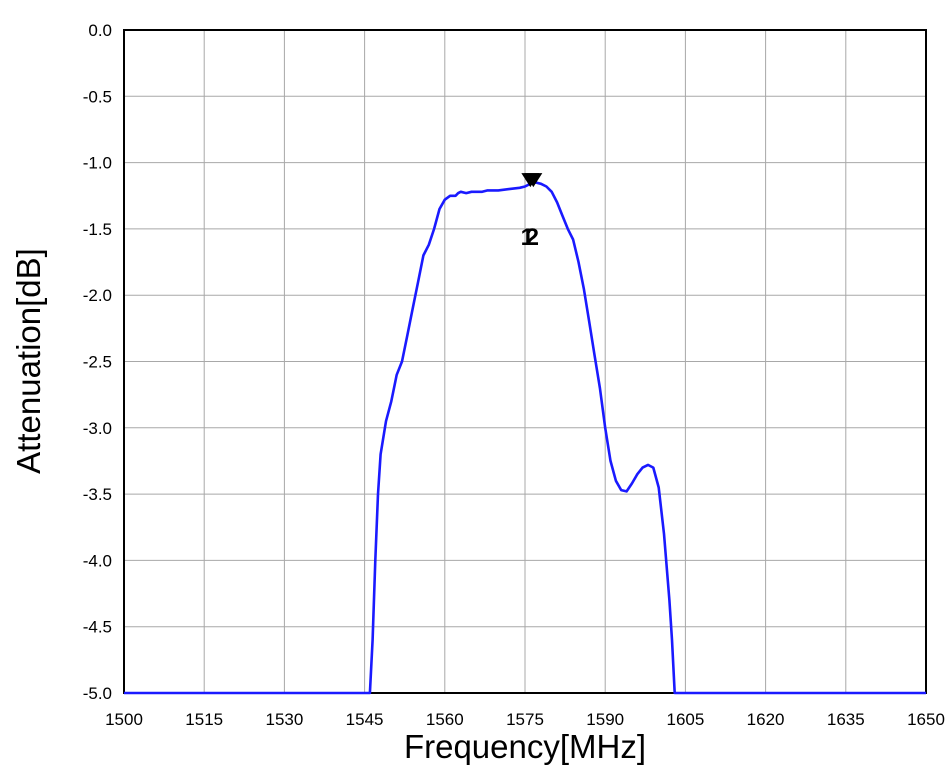  What do you see at coordinates (97, 96) in the screenshot?
I see `y-tick-label: -0.5` at bounding box center [97, 96].